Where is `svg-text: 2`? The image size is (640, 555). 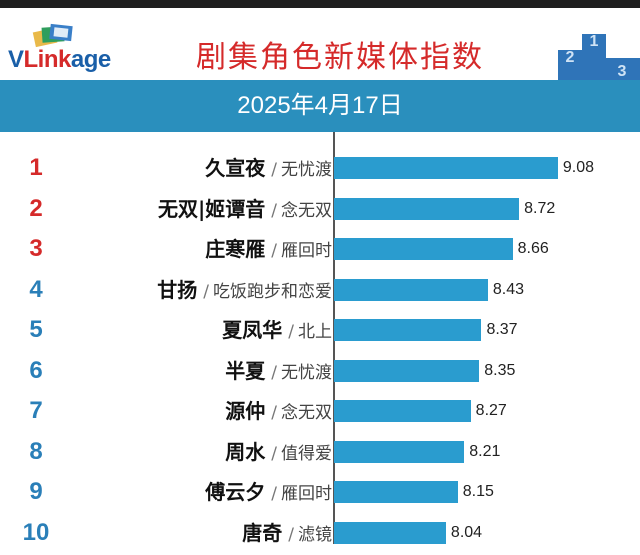 svg-text: 2 is located at coordinates (570, 57).